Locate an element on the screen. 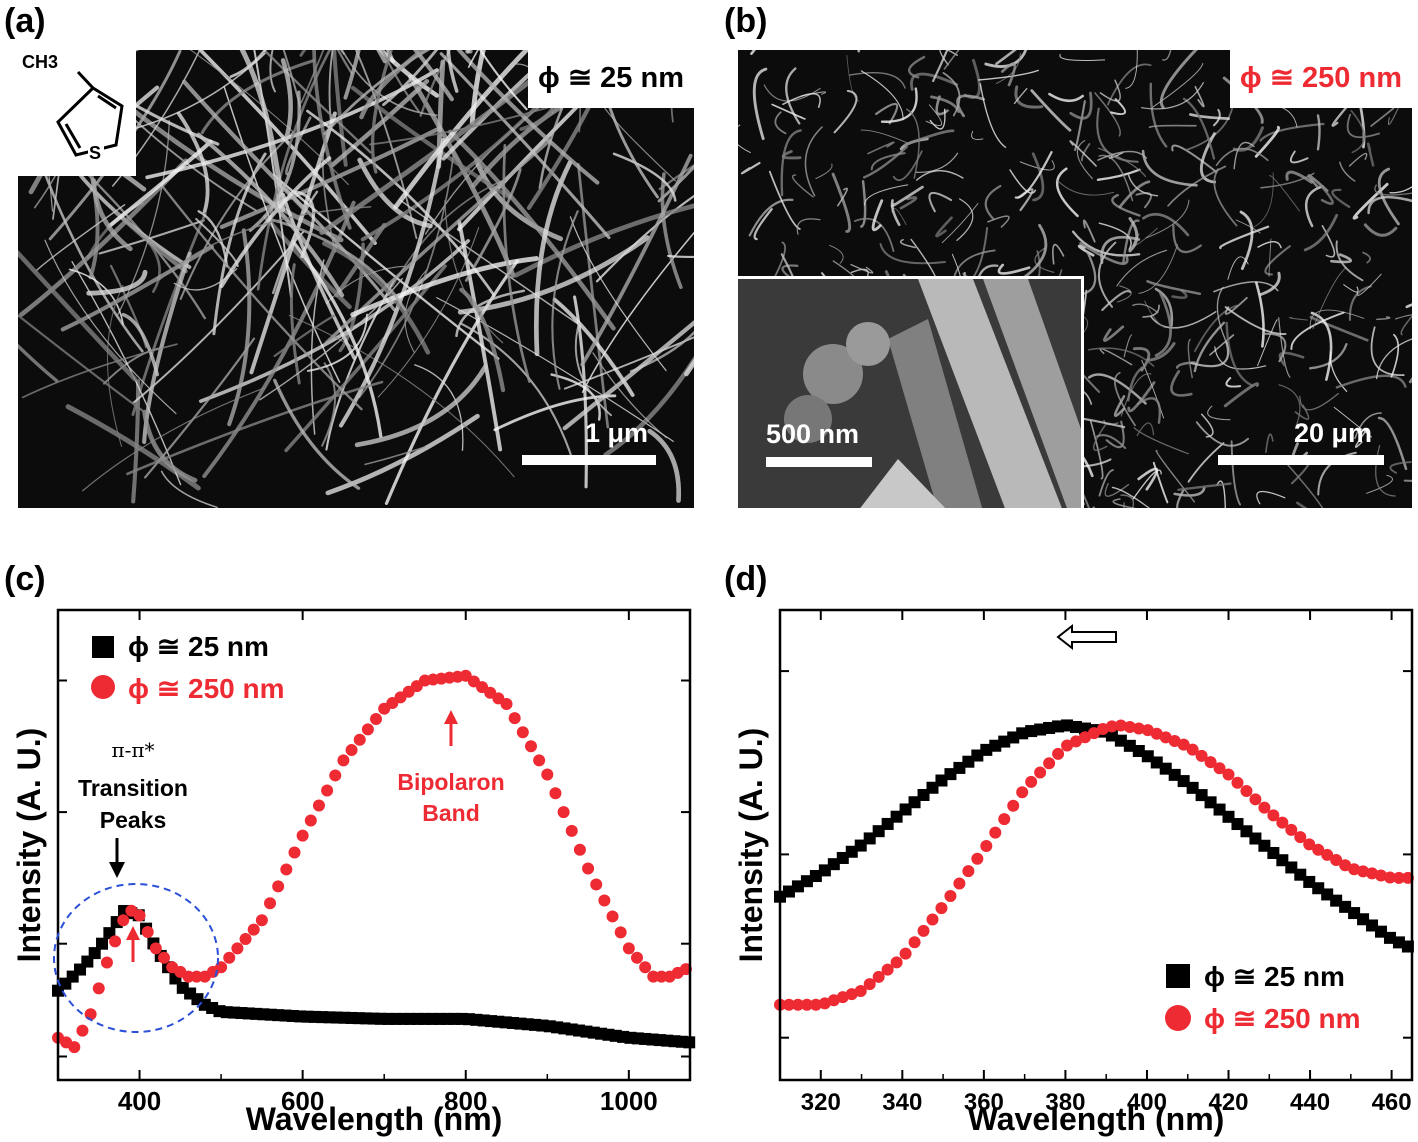 This screenshot has width=1418, height=1142. legend-c-square-marker is located at coordinates (103, 647).